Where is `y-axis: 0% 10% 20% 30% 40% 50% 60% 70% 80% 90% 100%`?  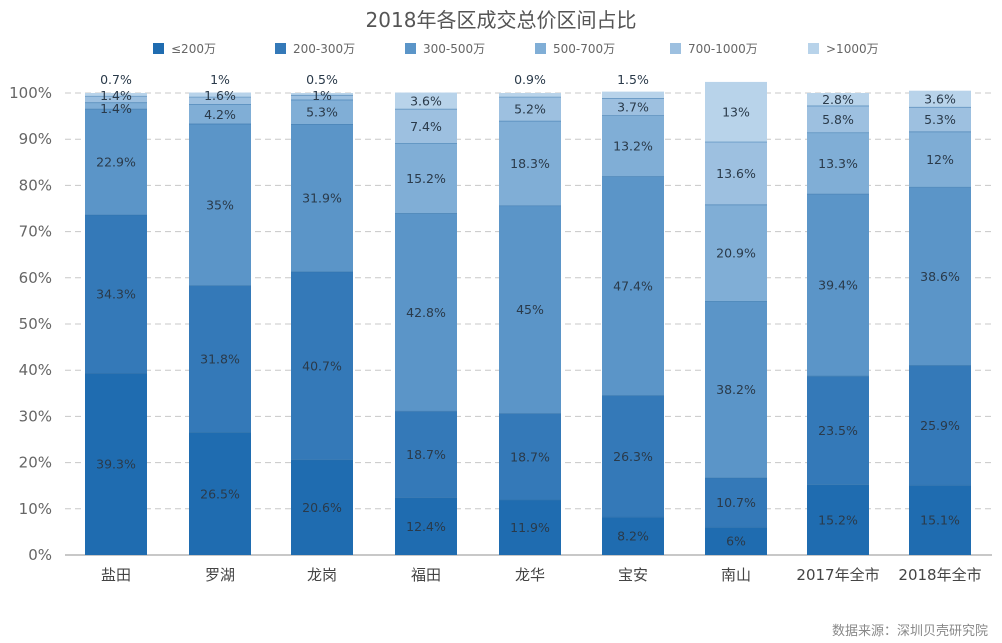 y-axis: 0% 10% 20% 30% 40% 50% 60% 70% 80% 90% 100% is located at coordinates (30, 324).